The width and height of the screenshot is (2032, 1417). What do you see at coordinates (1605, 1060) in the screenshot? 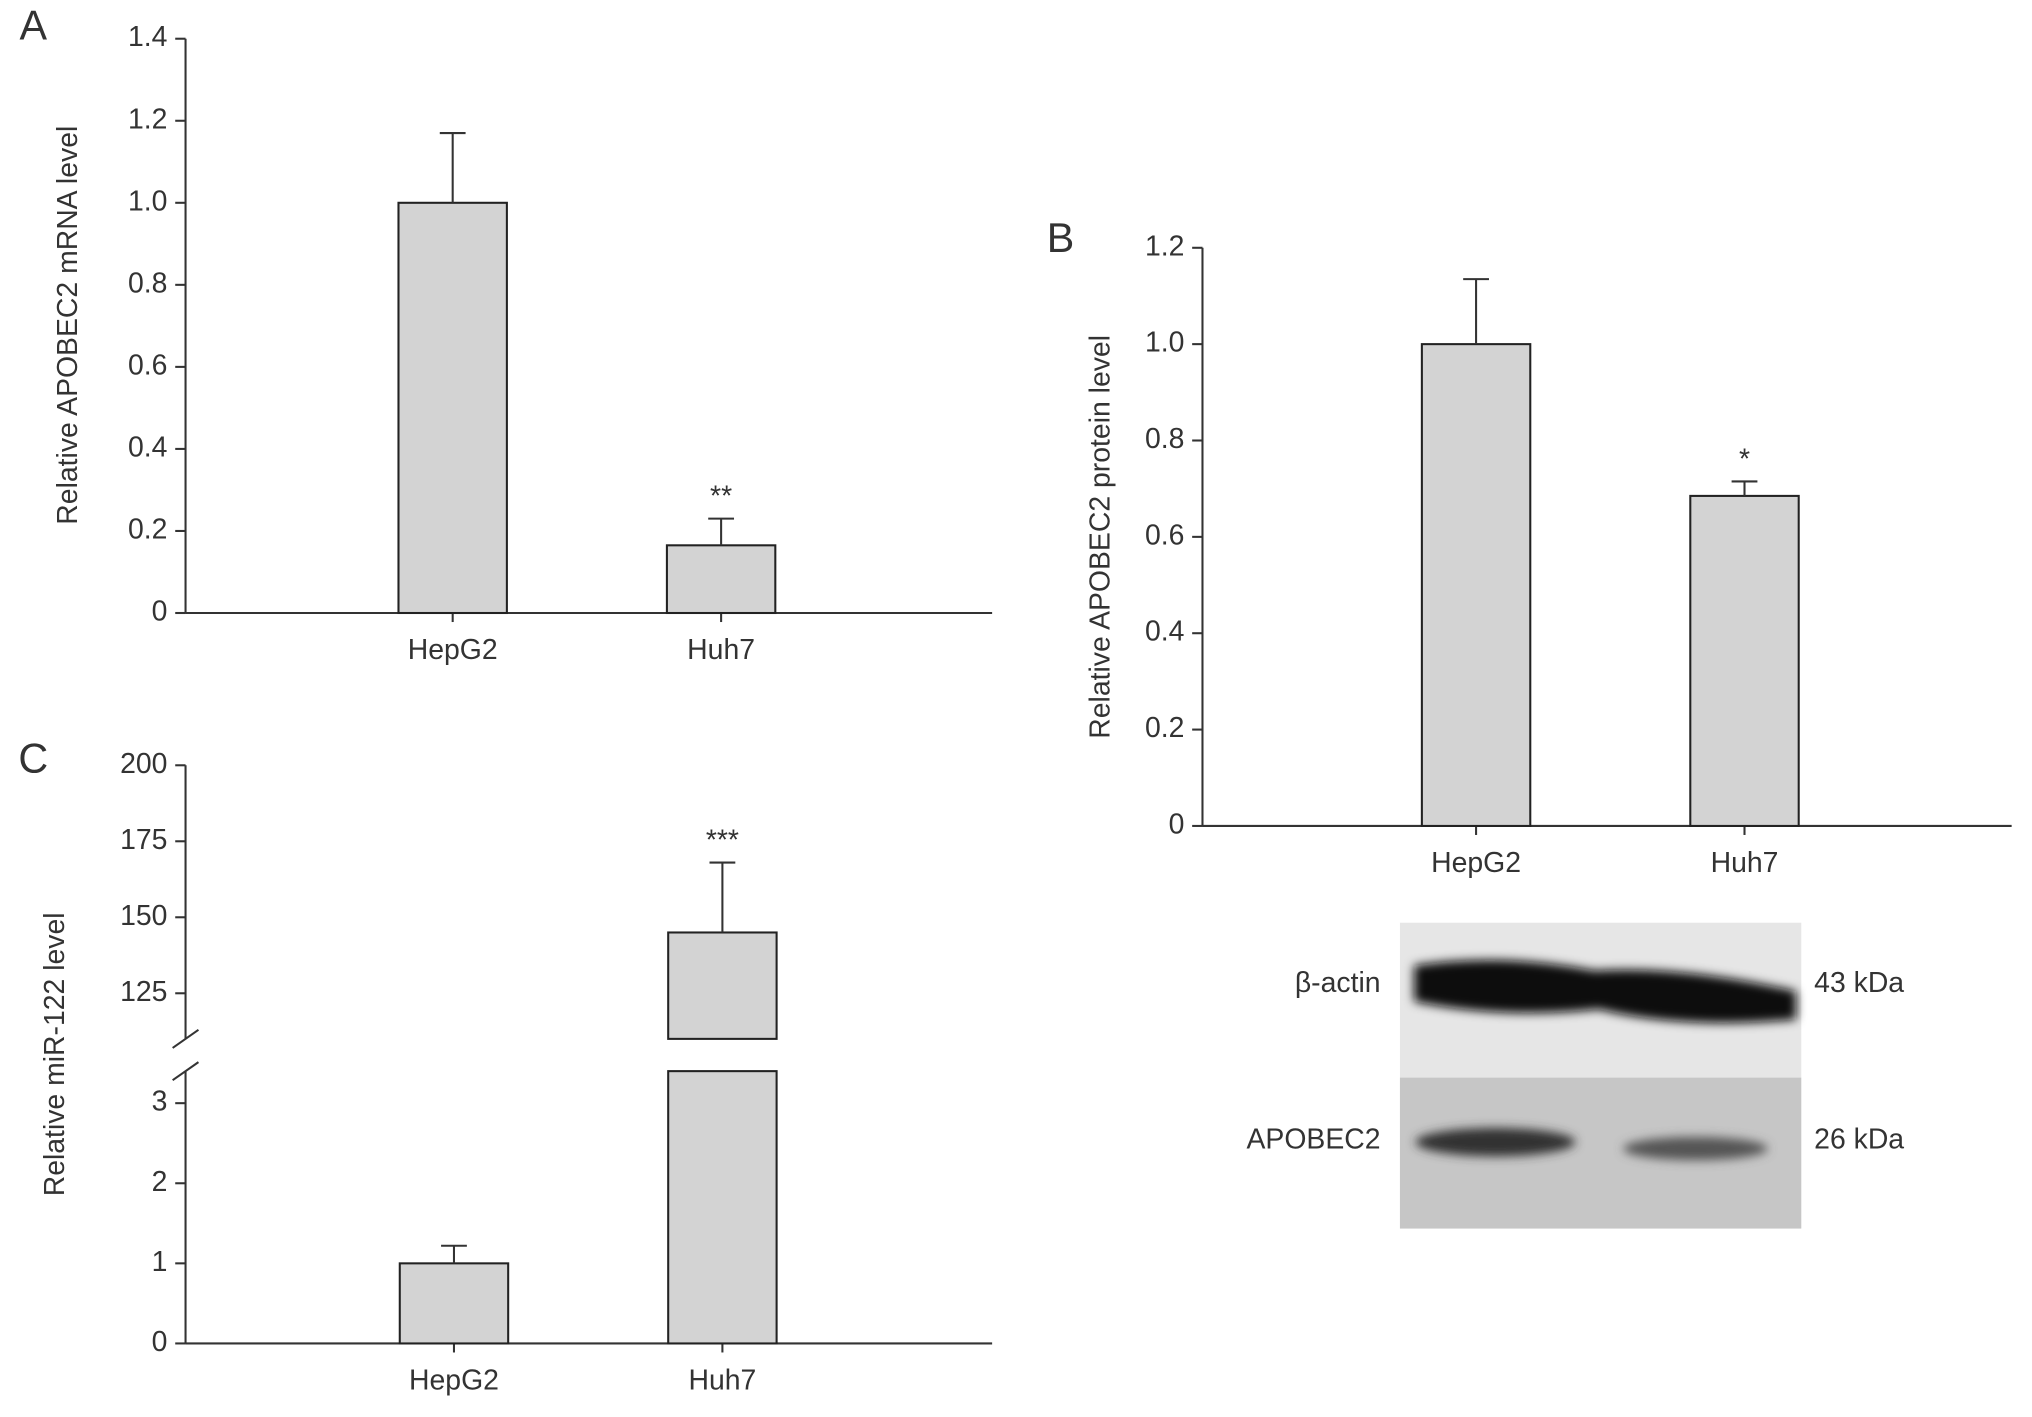
I see `bands` at bounding box center [1605, 1060].